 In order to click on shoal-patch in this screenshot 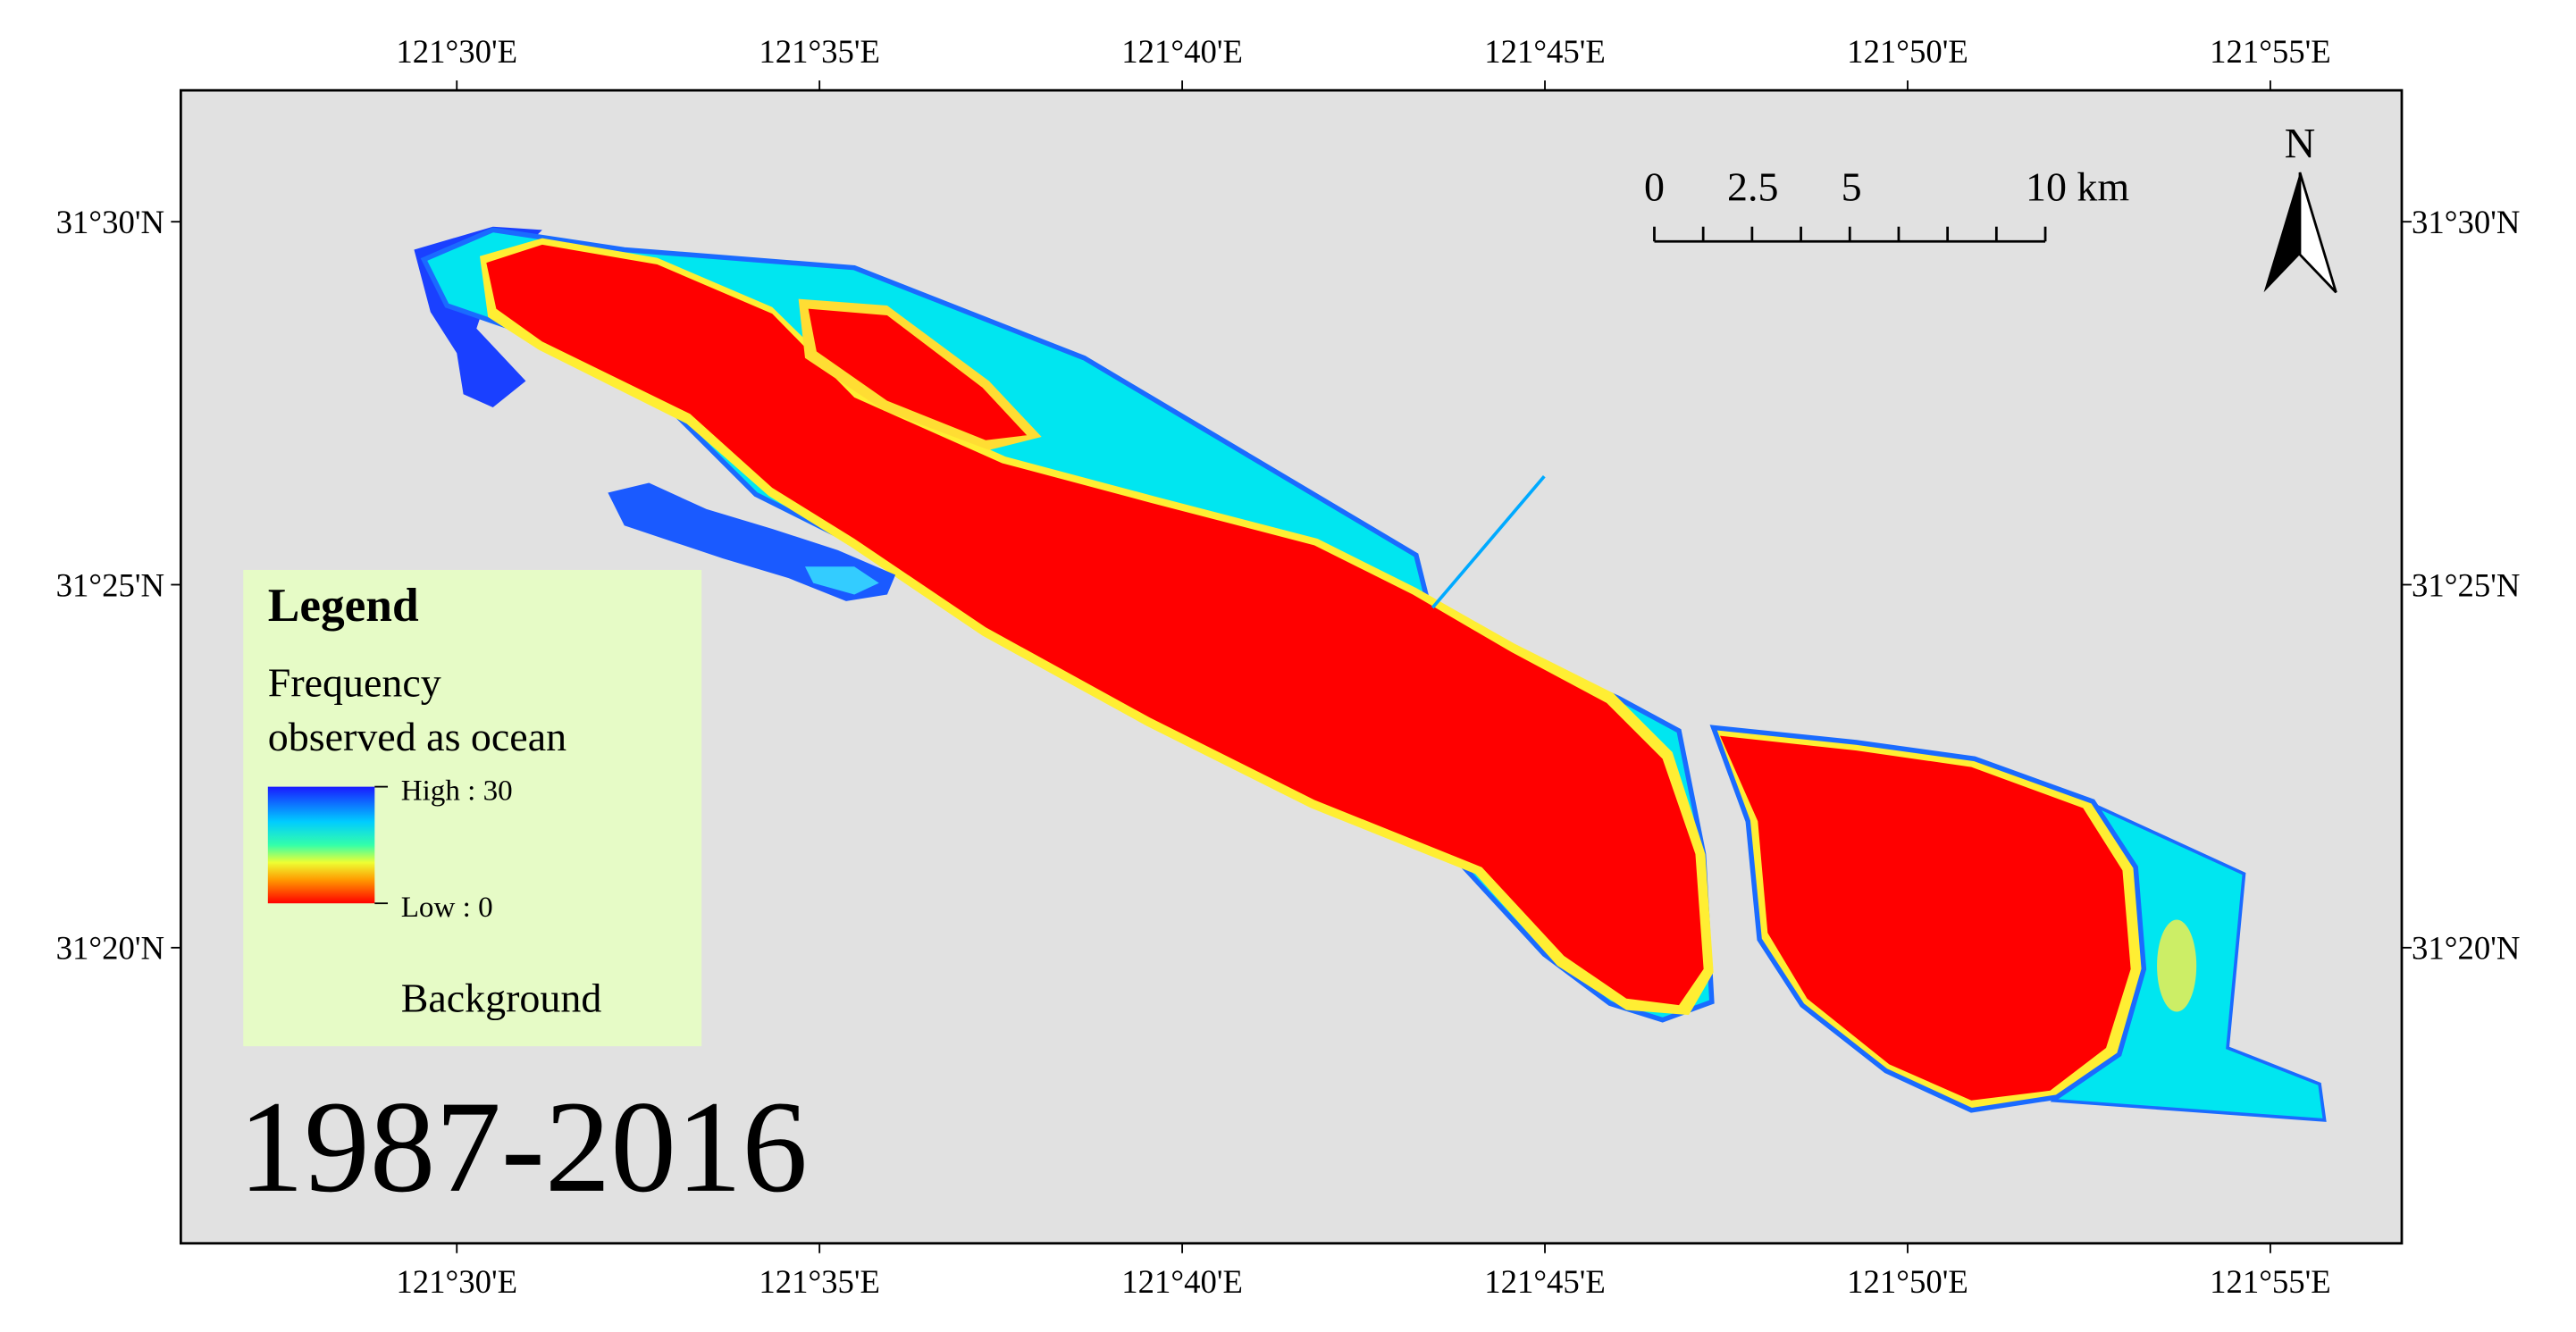, I will do `click(2177, 965)`.